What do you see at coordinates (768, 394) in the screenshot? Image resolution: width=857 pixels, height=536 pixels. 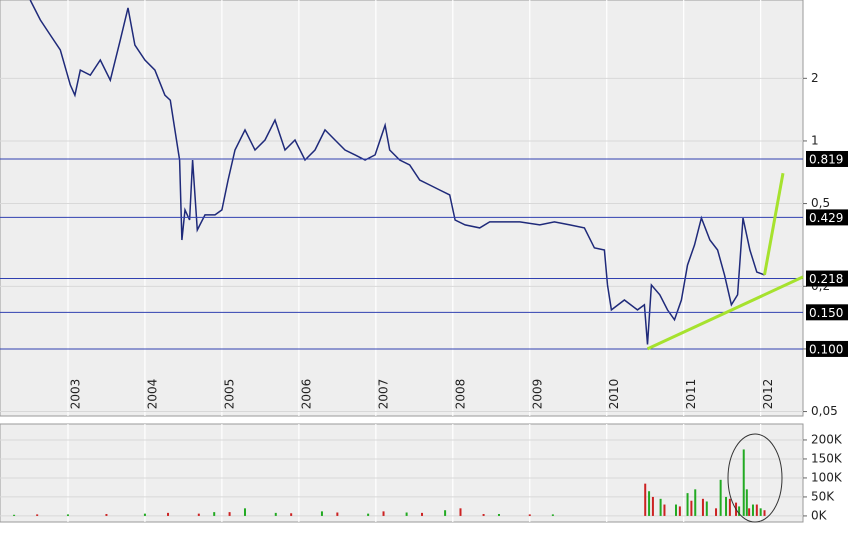 I see `x-tick-label: 2012` at bounding box center [768, 394].